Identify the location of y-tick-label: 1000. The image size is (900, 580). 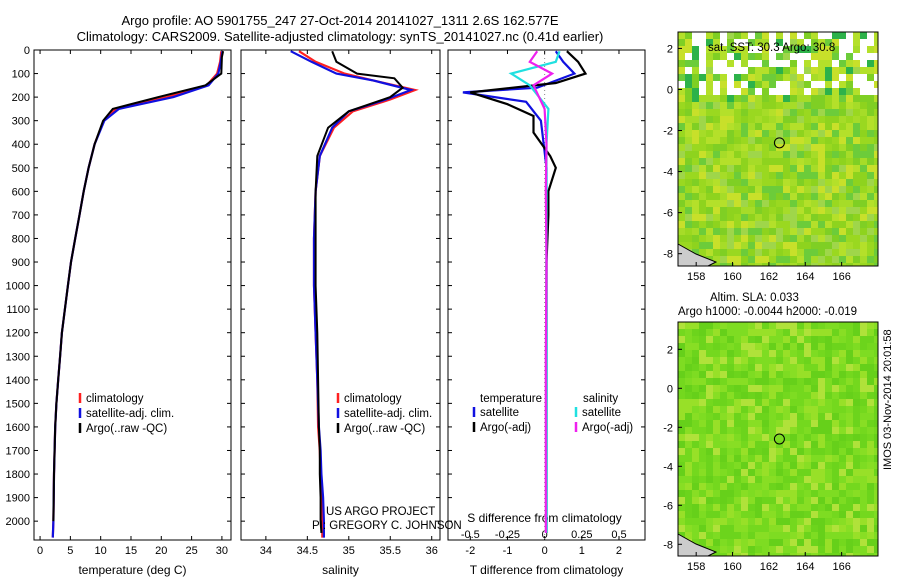
(18, 287).